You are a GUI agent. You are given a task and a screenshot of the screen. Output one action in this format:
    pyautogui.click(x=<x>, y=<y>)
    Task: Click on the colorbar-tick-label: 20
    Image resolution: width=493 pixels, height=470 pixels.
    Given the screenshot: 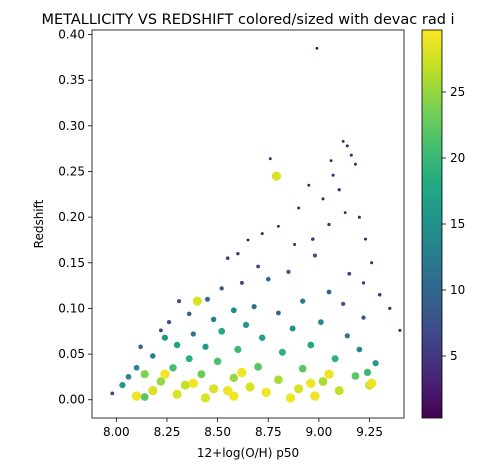 What is the action you would take?
    pyautogui.click(x=457, y=158)
    